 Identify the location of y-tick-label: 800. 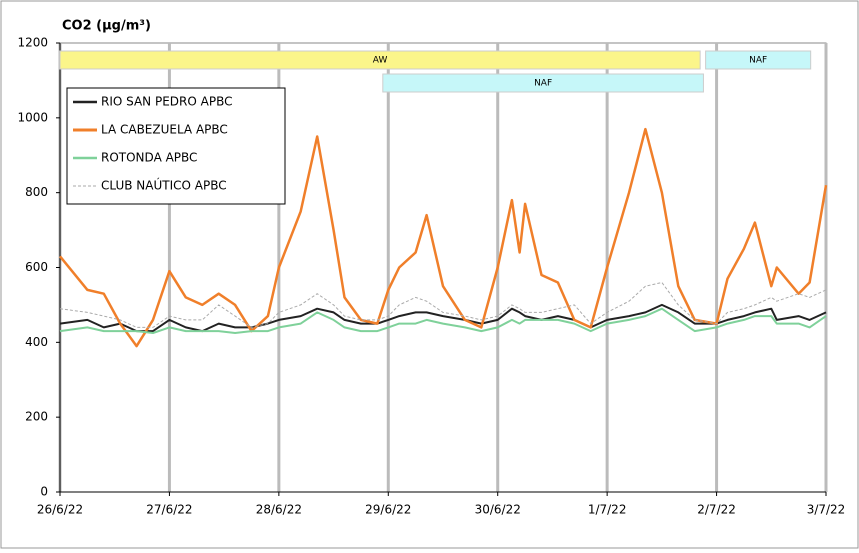
(36, 192).